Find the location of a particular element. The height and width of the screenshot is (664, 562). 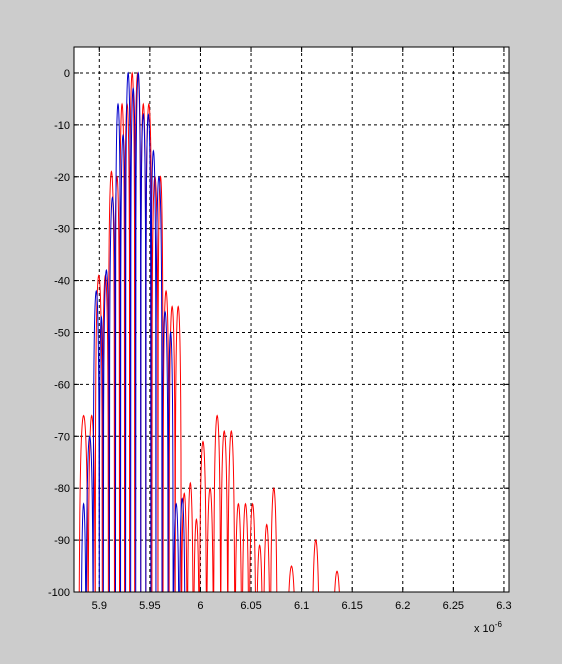

y-tick-label: -90 is located at coordinates (62, 541).